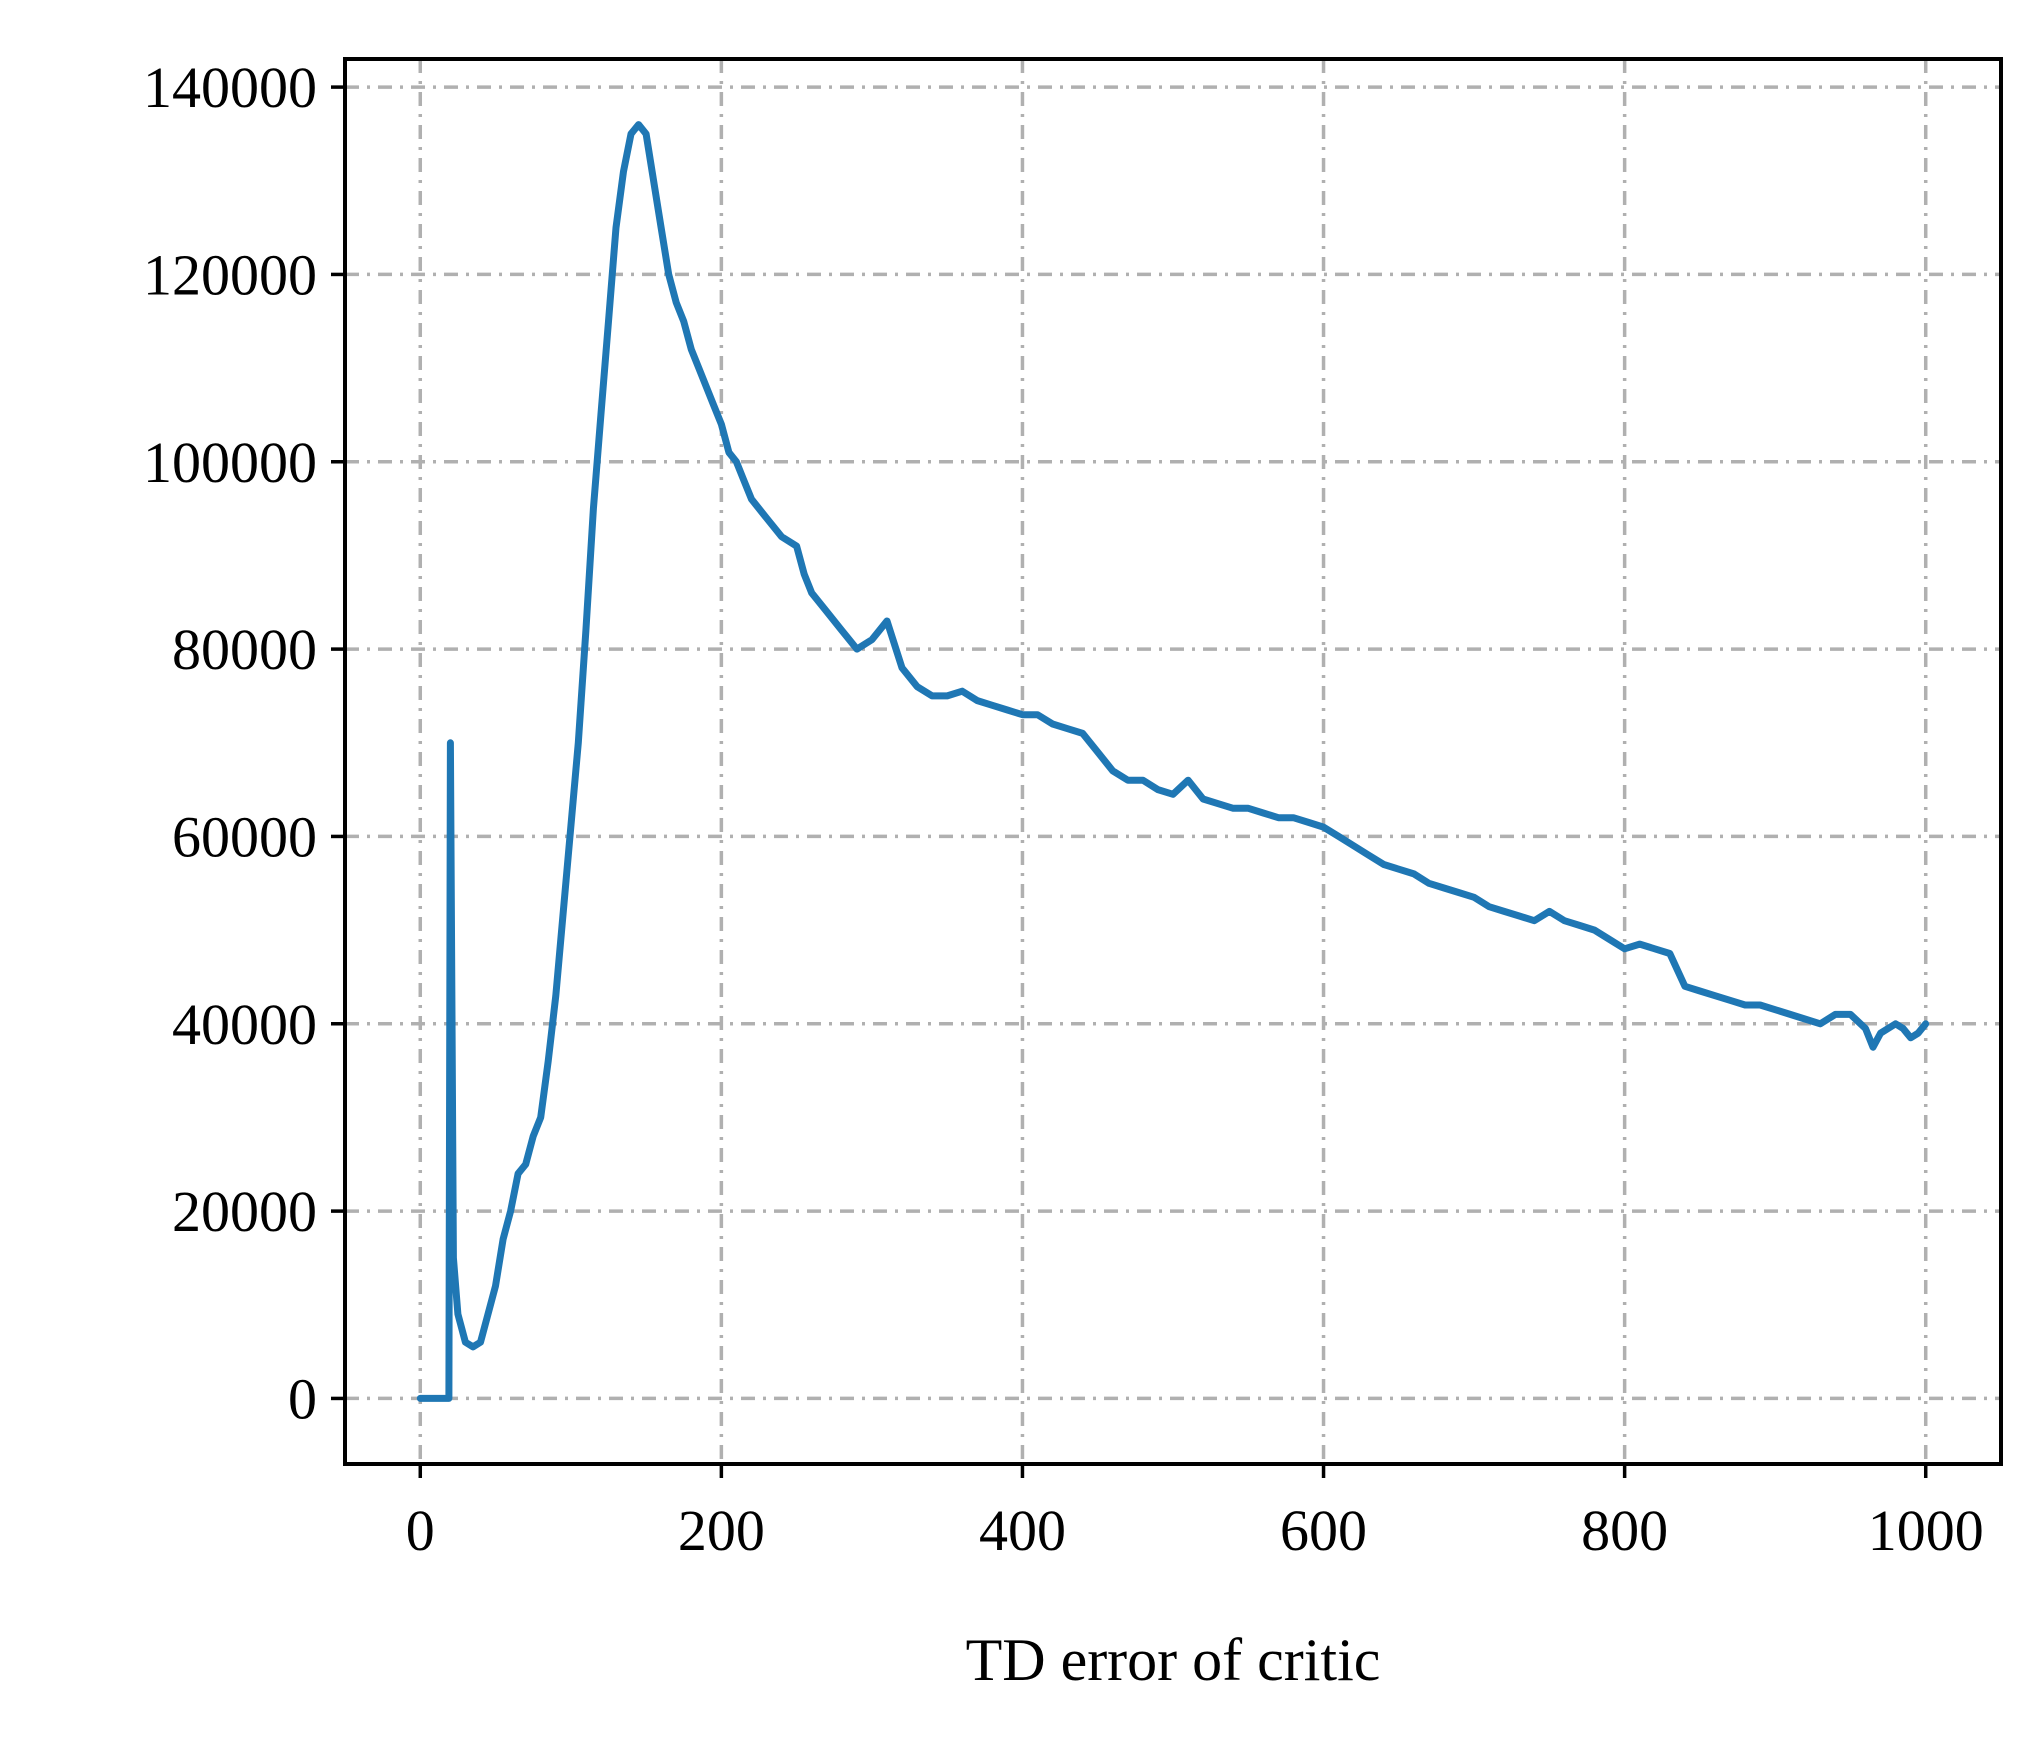 This screenshot has width=2039, height=1745. What do you see at coordinates (1624, 1530) in the screenshot?
I see `x-tick-label: 800` at bounding box center [1624, 1530].